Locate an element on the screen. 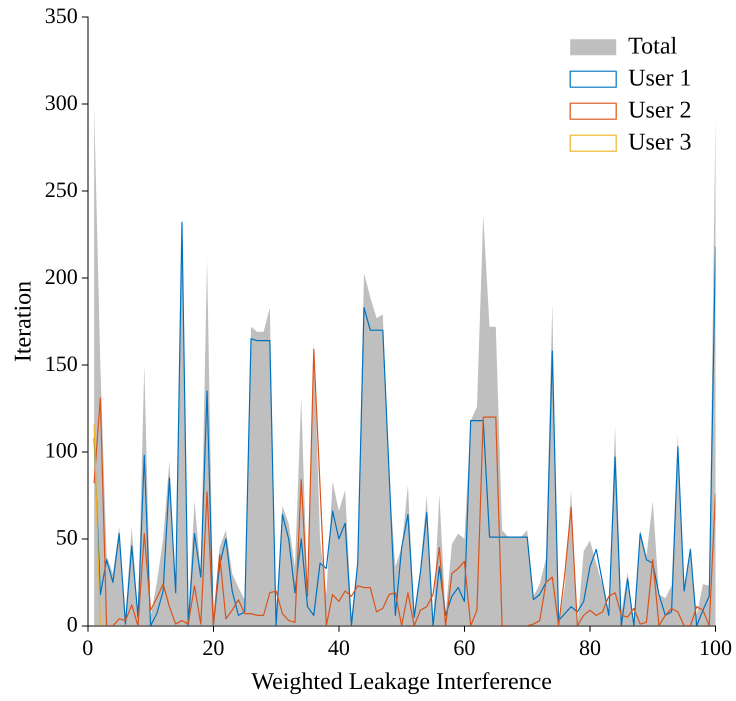  y-axis-title: Iteration is located at coordinates (23, 321).